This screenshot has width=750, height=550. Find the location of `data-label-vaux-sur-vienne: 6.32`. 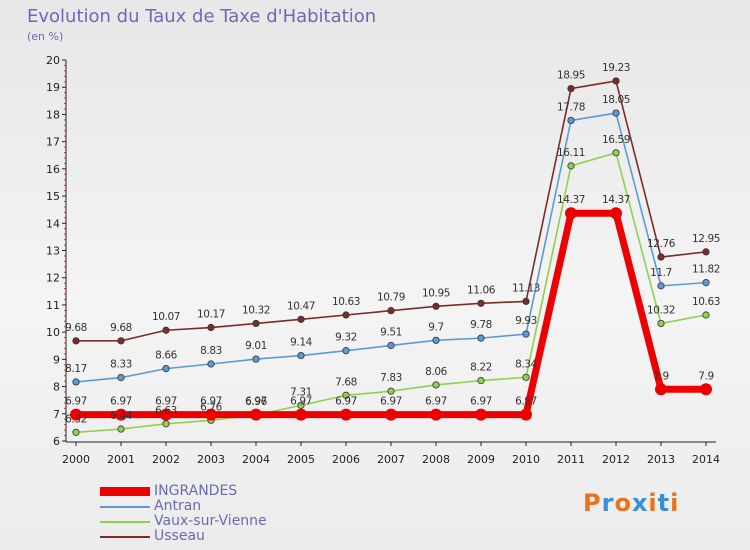

data-label-vaux-sur-vienne: 6.32 is located at coordinates (76, 419).